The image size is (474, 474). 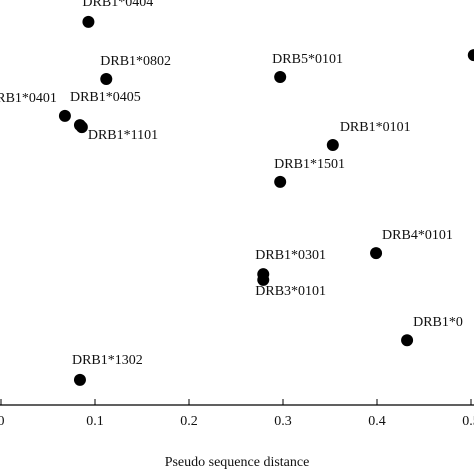 What do you see at coordinates (95, 421) in the screenshot?
I see `x-tick-label: 0.1` at bounding box center [95, 421].